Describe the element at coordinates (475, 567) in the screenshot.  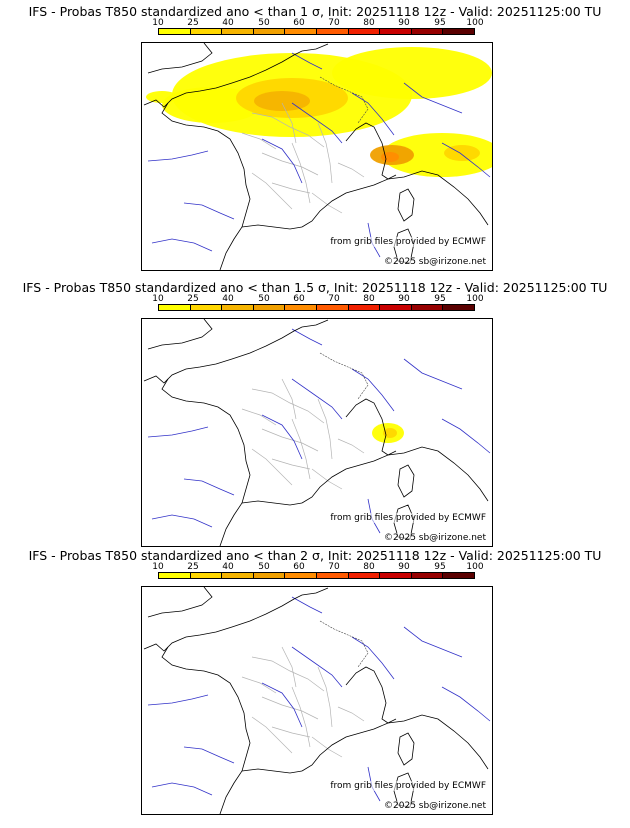
I see `scale-label: 100` at that location.